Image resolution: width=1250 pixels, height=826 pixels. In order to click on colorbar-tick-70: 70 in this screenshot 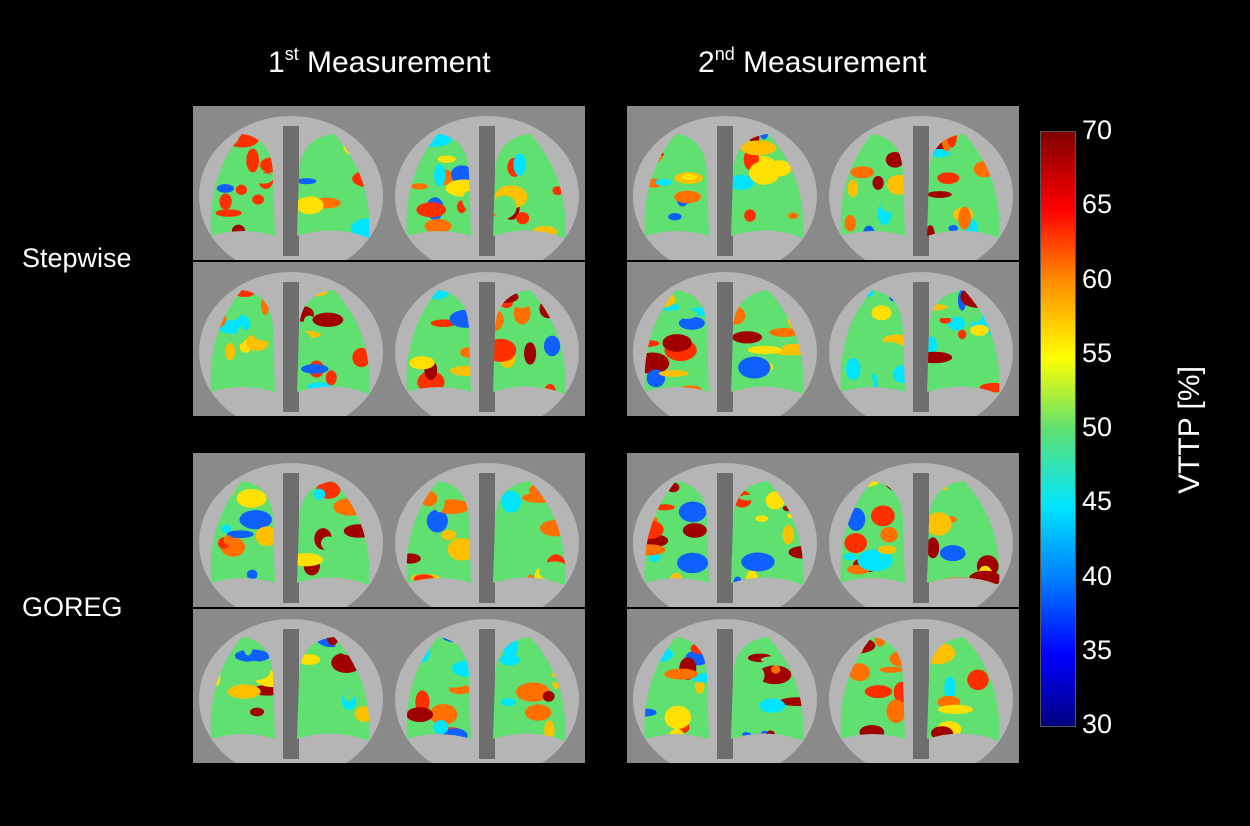, I will do `click(1097, 130)`.